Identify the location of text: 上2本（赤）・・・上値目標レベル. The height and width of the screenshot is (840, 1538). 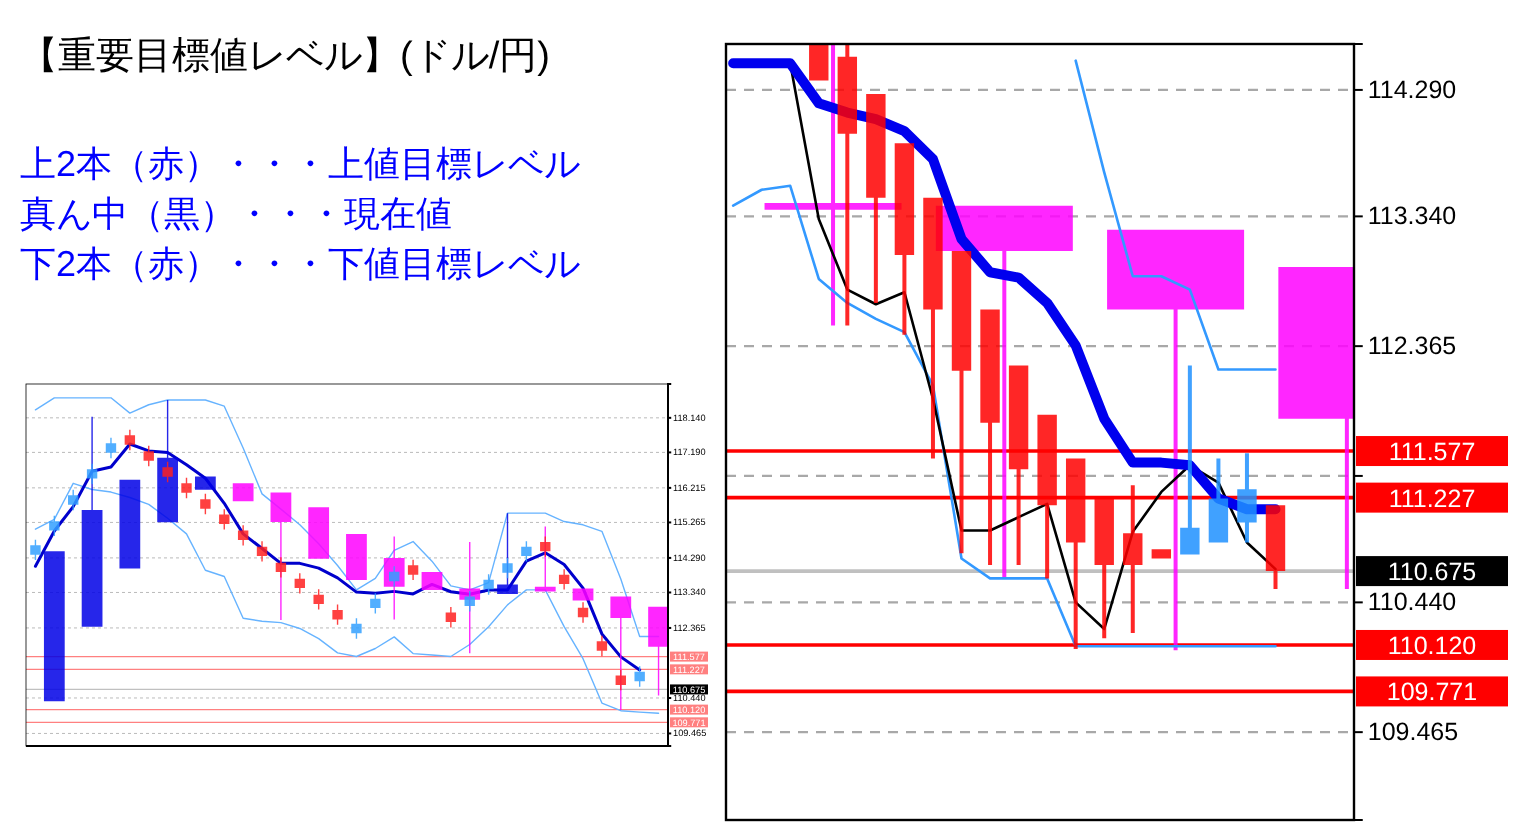
(300, 164).